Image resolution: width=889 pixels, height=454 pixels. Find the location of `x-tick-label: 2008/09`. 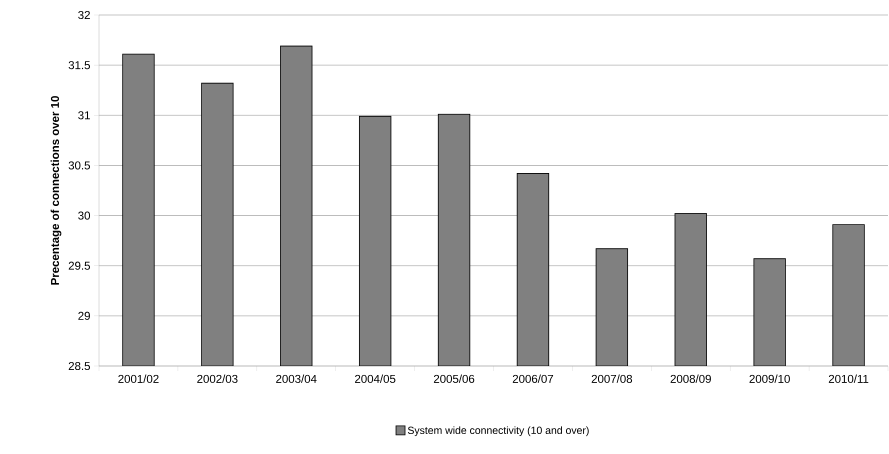

x-tick-label: 2008/09 is located at coordinates (690, 378).